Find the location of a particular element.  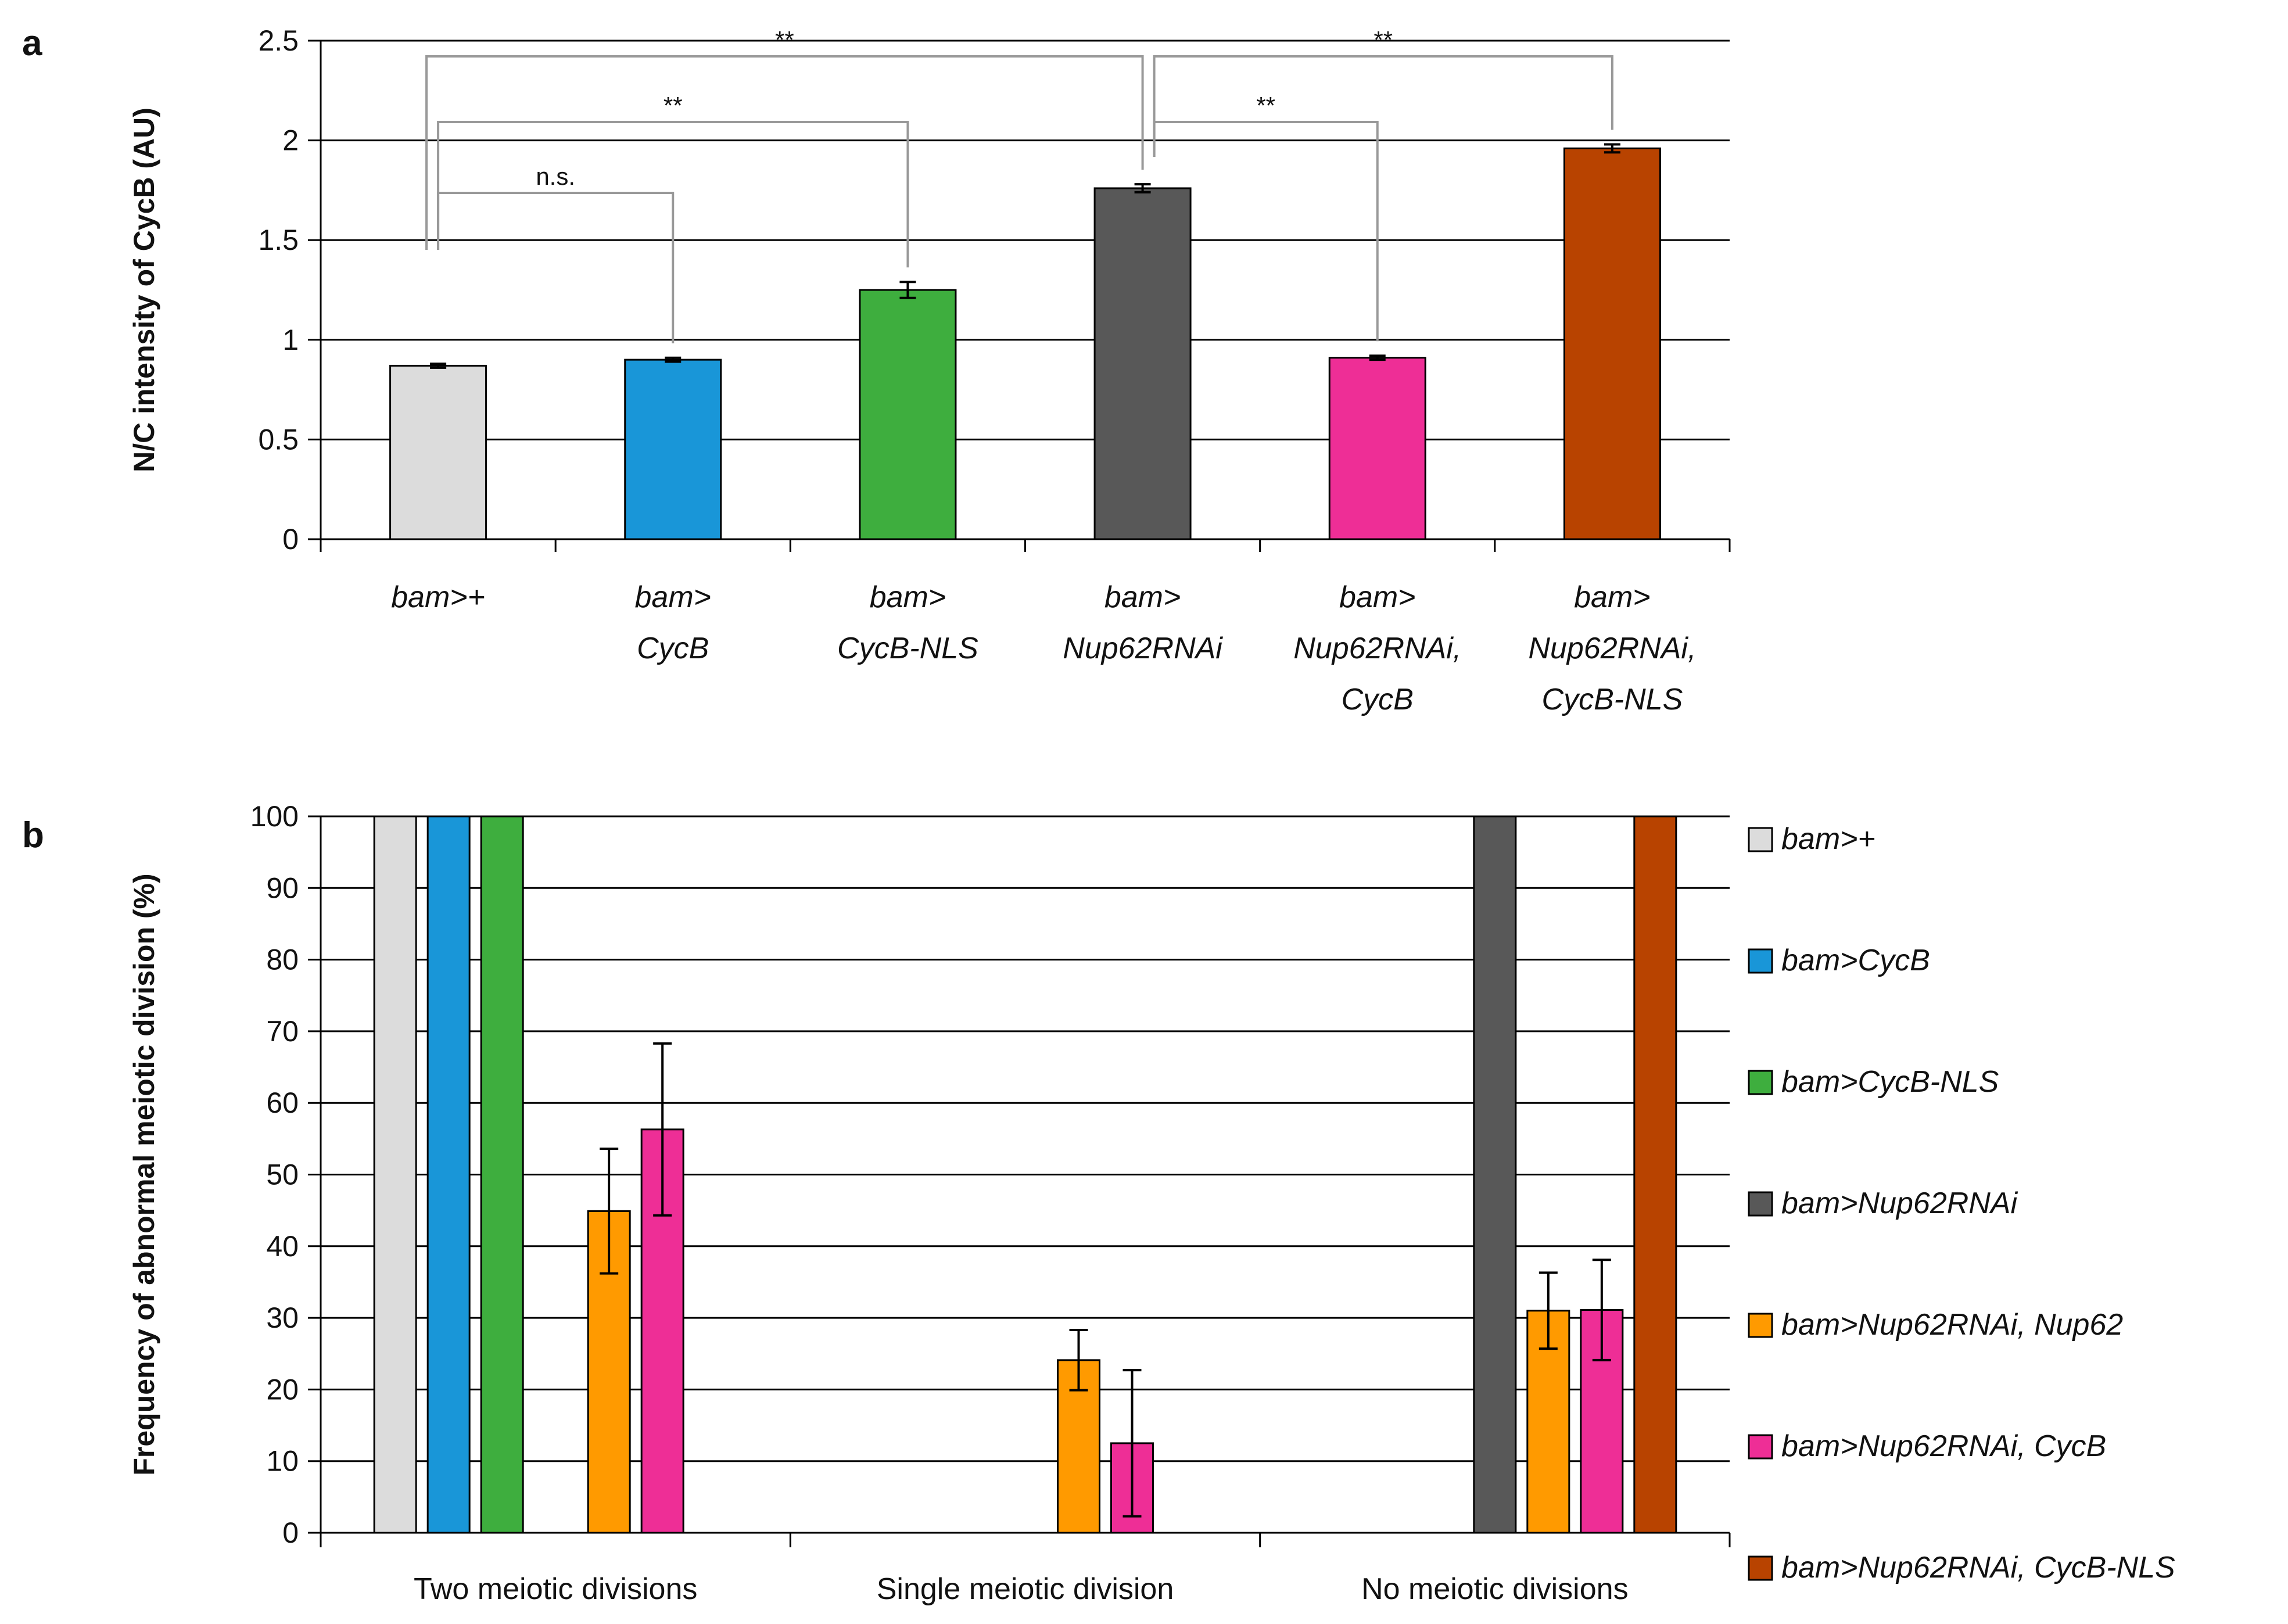

category-label-a-1-1: CycB is located at coordinates (673, 649).